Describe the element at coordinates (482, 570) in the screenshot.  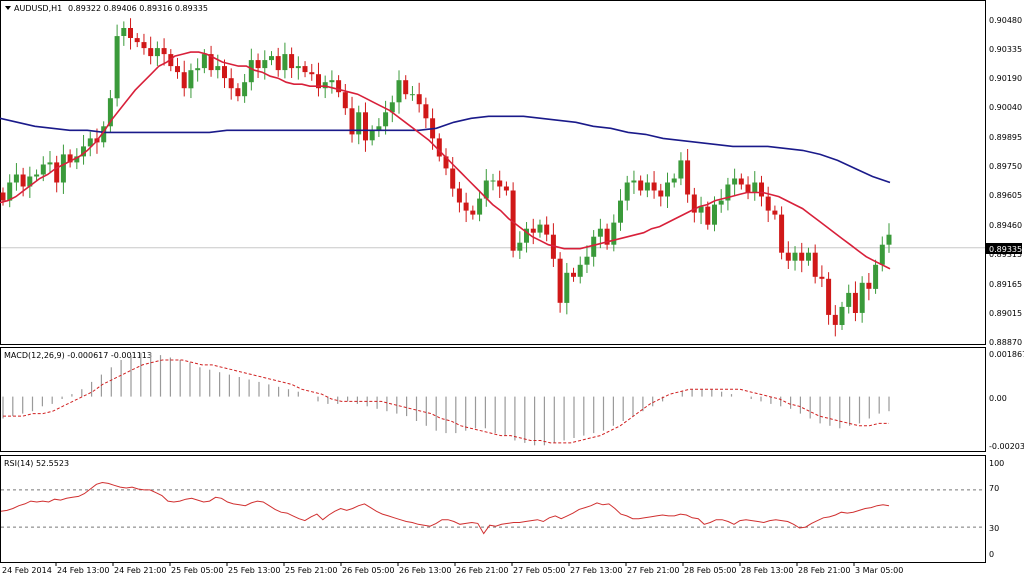
I see `time-tick-label: 26 Feb 21:00` at that location.